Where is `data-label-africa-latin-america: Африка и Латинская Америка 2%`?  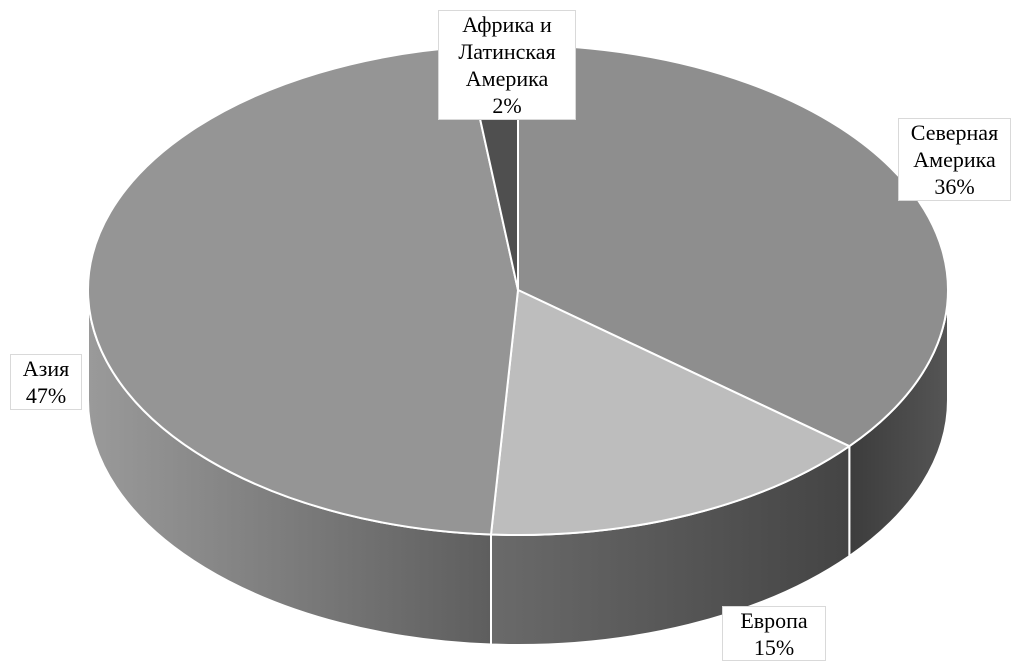
data-label-africa-latin-america: Африка и Латинская Америка 2% is located at coordinates (507, 65).